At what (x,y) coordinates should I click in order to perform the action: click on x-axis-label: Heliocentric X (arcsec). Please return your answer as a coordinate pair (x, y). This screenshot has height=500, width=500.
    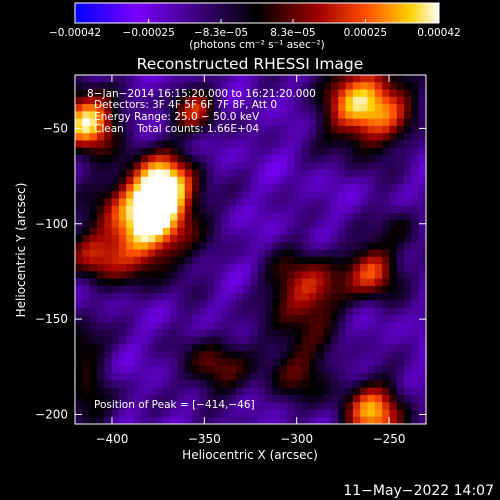
    Looking at the image, I should click on (250, 455).